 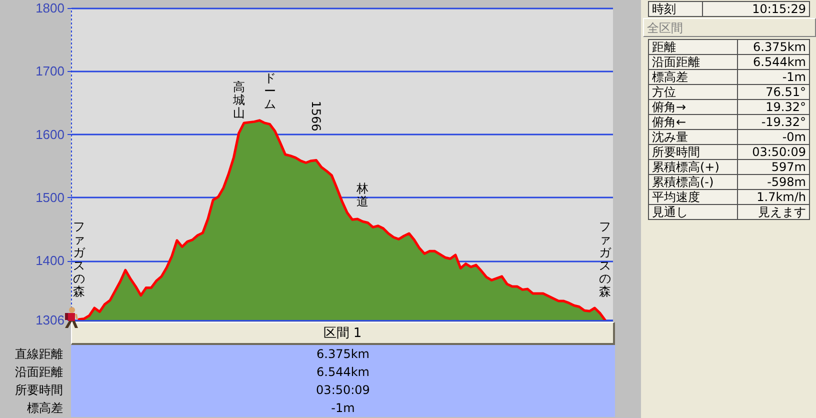 I want to click on text: 累積標高(-), so click(x=693, y=182).